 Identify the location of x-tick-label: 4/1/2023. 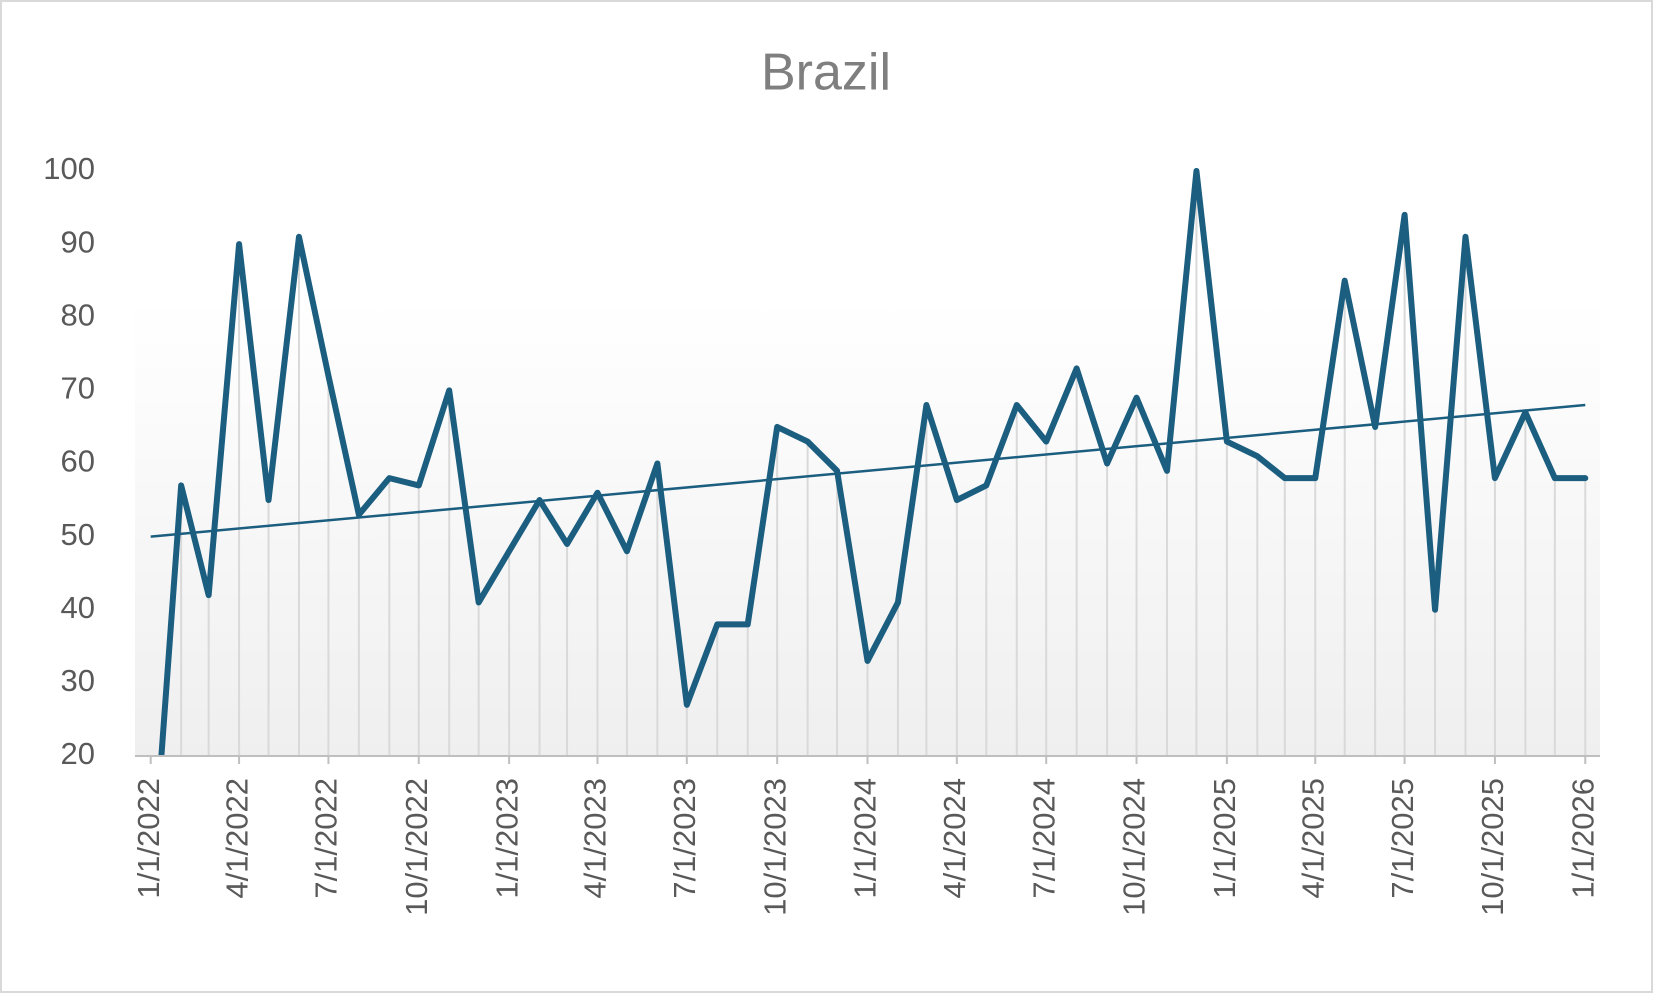
(595, 838).